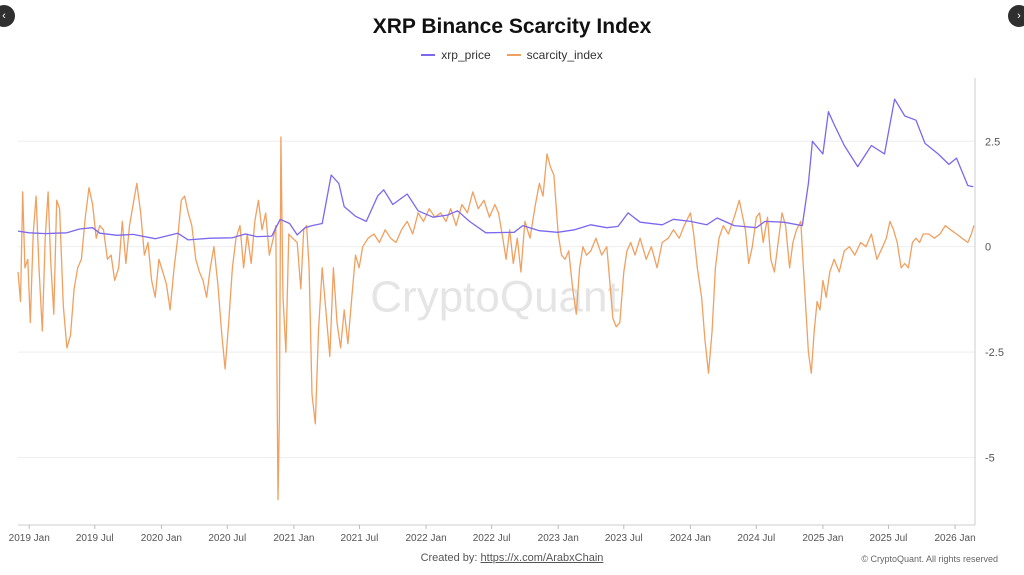 The width and height of the screenshot is (1024, 575). Describe the element at coordinates (988, 248) in the screenshot. I see `y-tick-label: 0` at that location.